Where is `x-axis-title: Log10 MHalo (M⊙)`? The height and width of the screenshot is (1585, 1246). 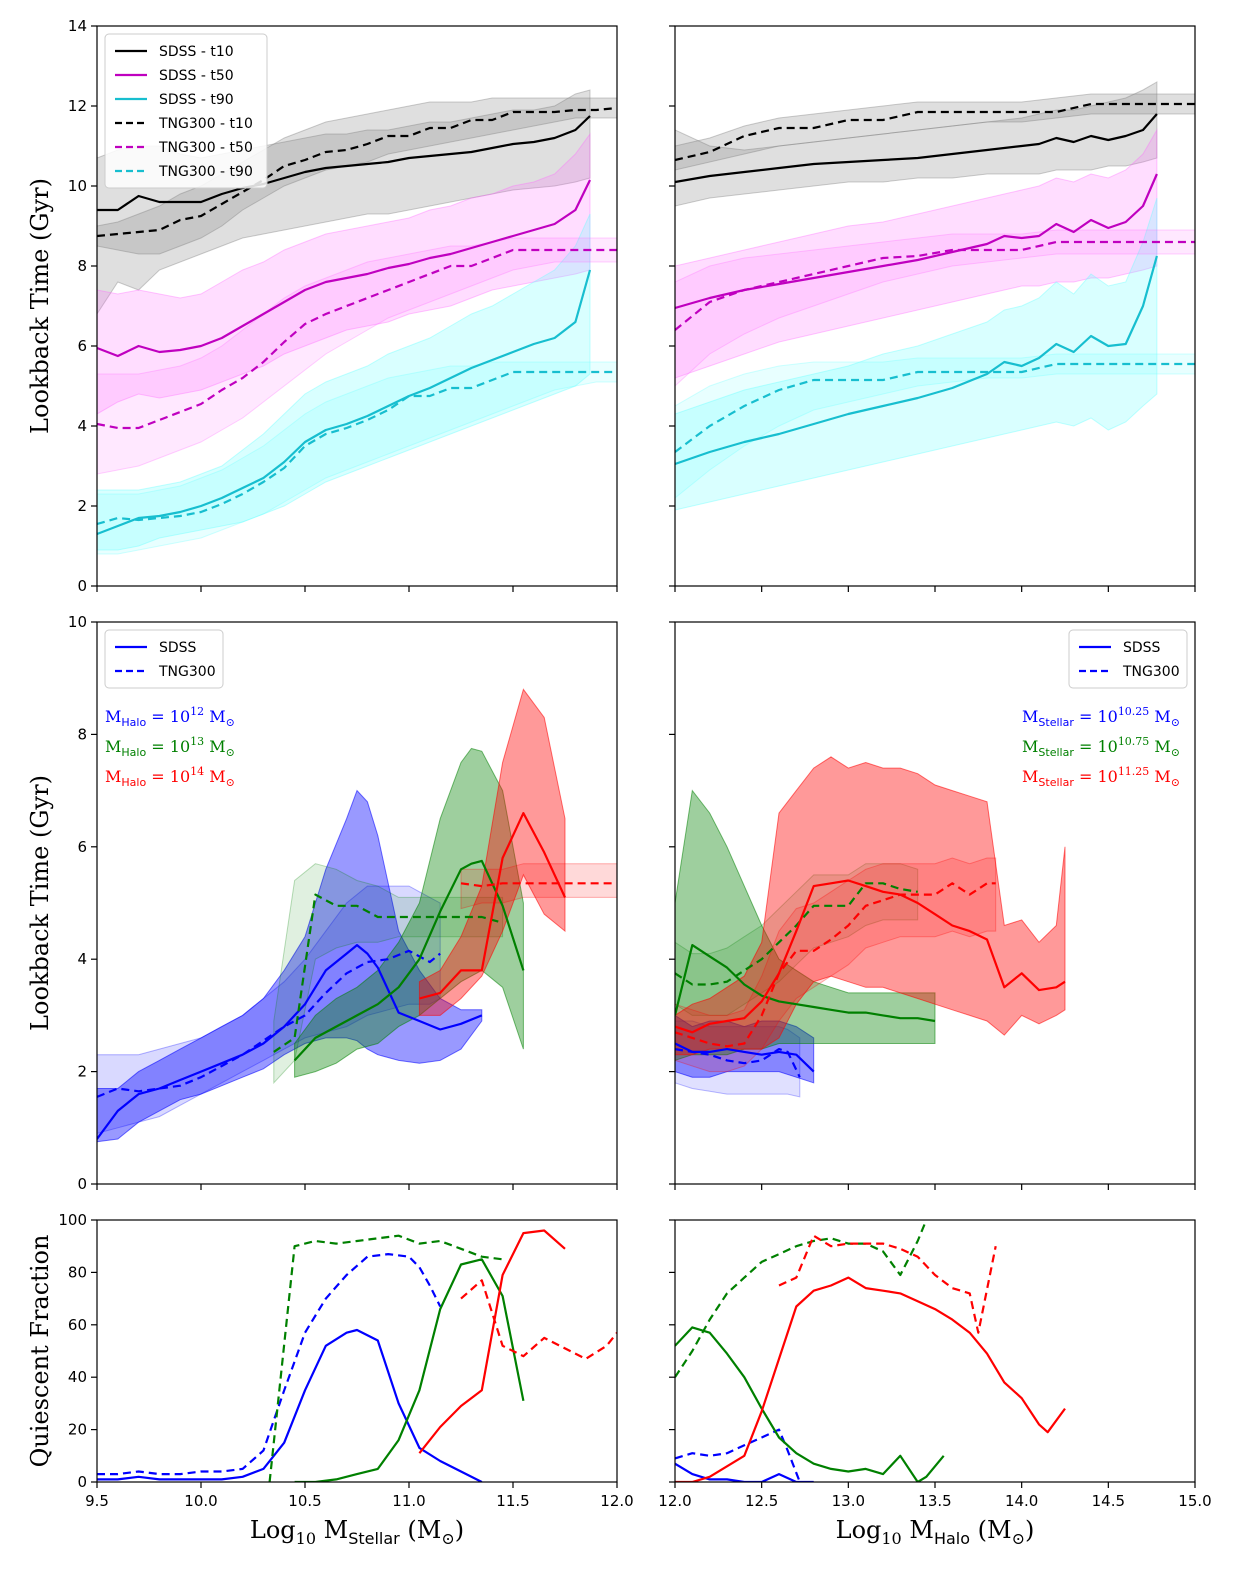
x-axis-title: Log10 MHalo (M⊙) is located at coordinates (935, 1532).